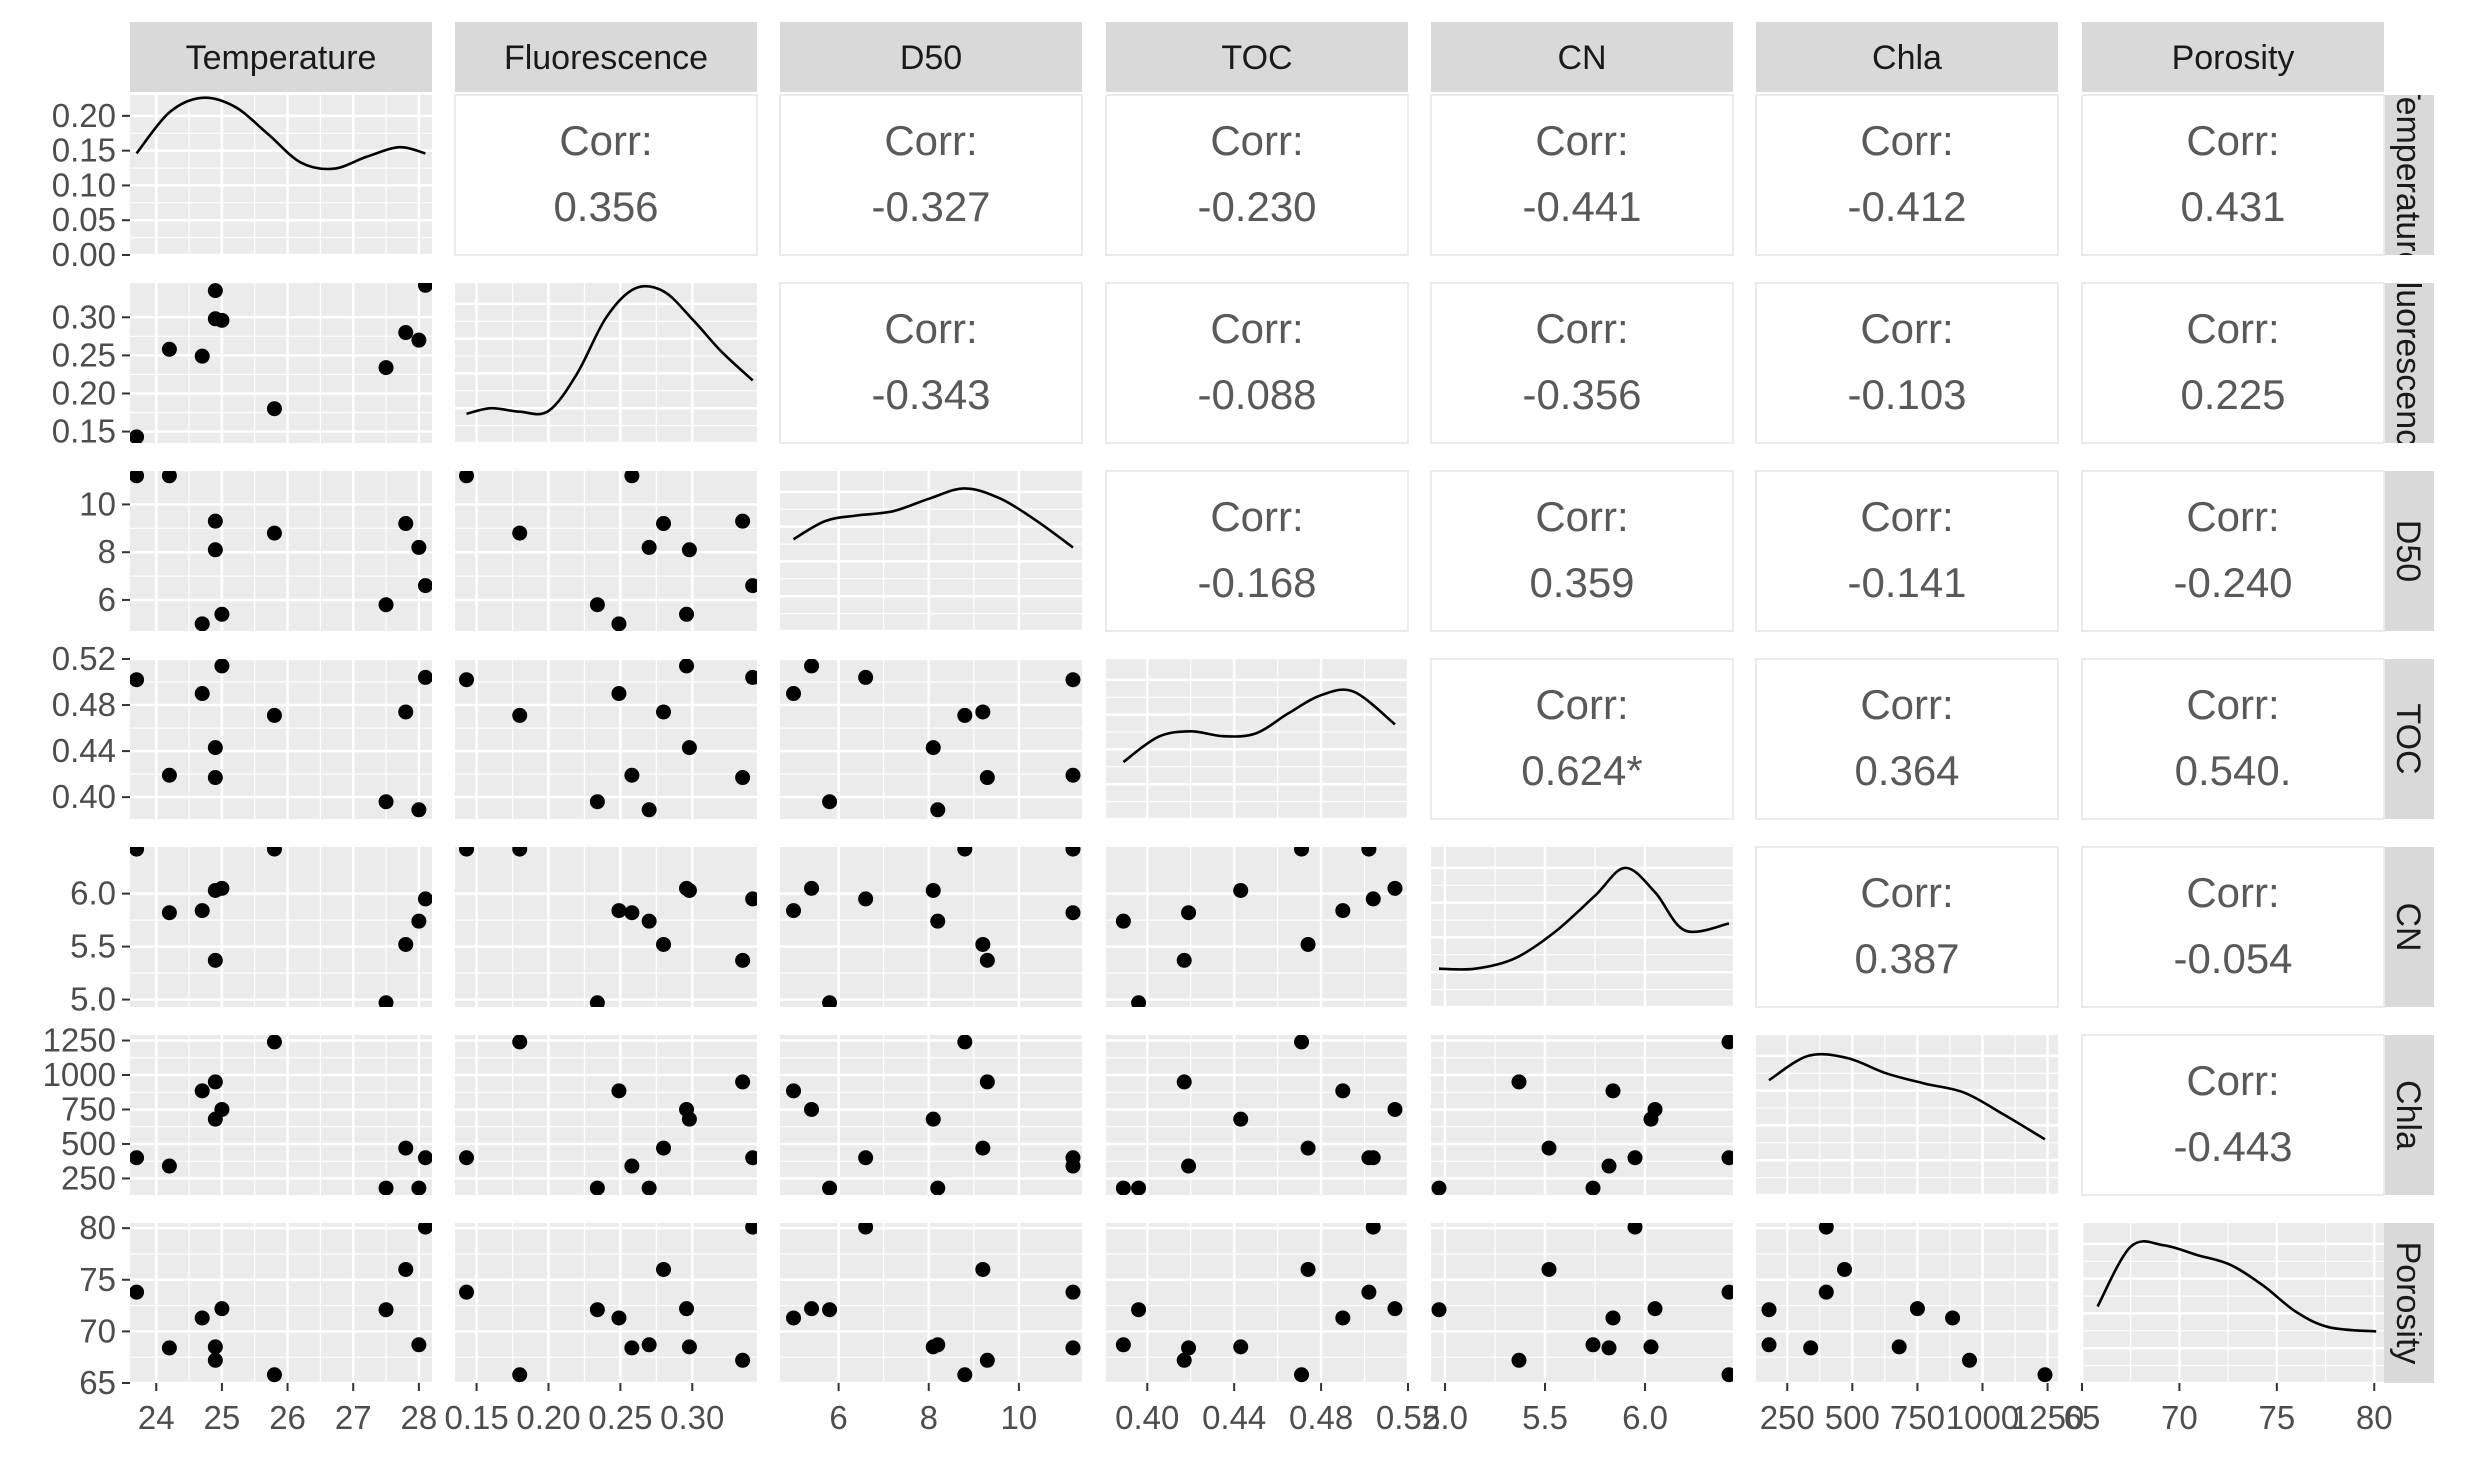 This screenshot has height=1469, width=2480. What do you see at coordinates (2233, 739) in the screenshot?
I see `corr-panel` at bounding box center [2233, 739].